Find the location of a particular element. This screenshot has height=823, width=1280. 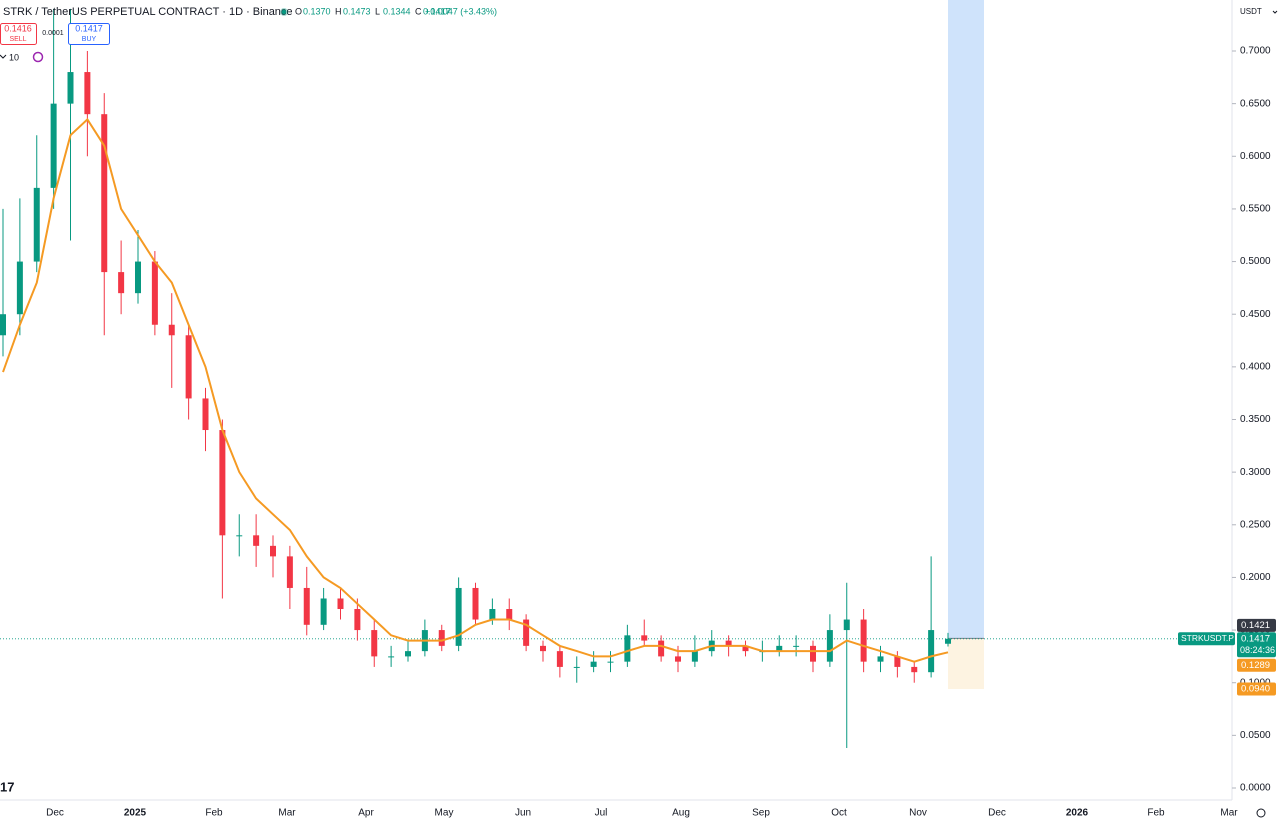

x-tick-label: Jul is located at coordinates (601, 813).